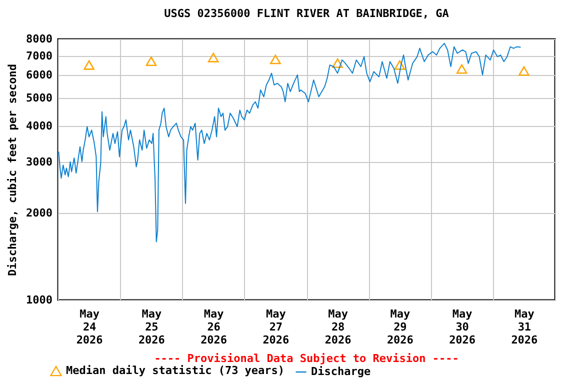  Describe the element at coordinates (90, 327) in the screenshot. I see `x-tick-label: May 24 2026` at that location.